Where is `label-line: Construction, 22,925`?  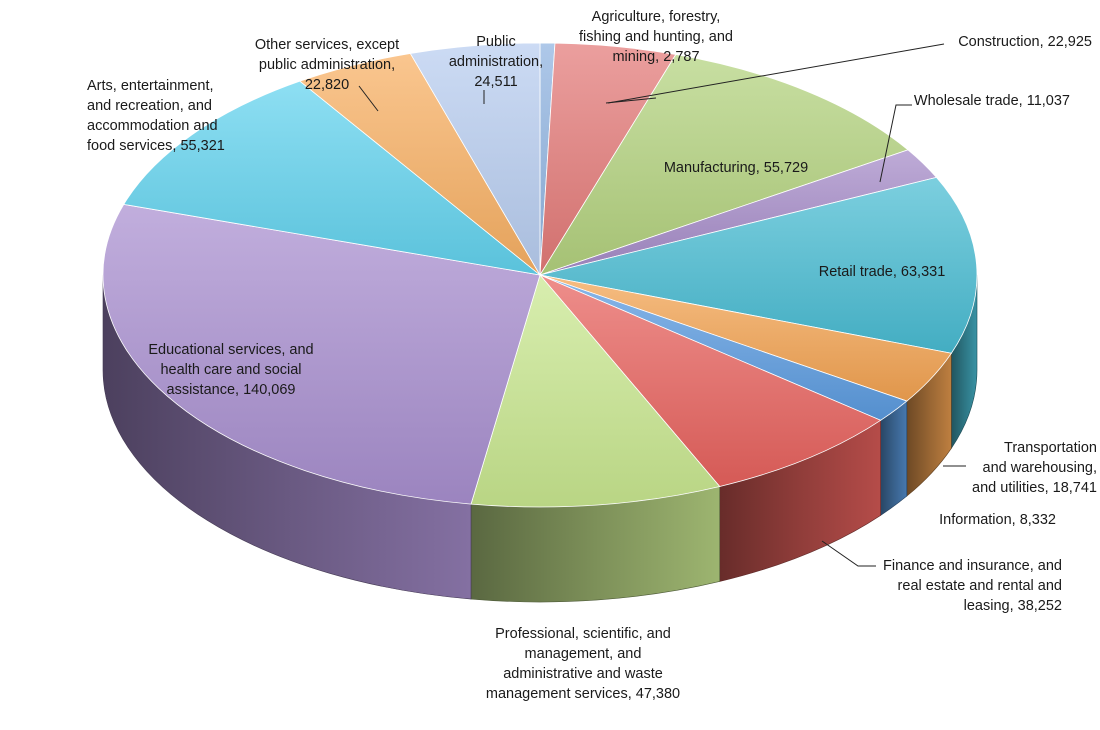
label-line: Construction, 22,925 is located at coordinates (1025, 42).